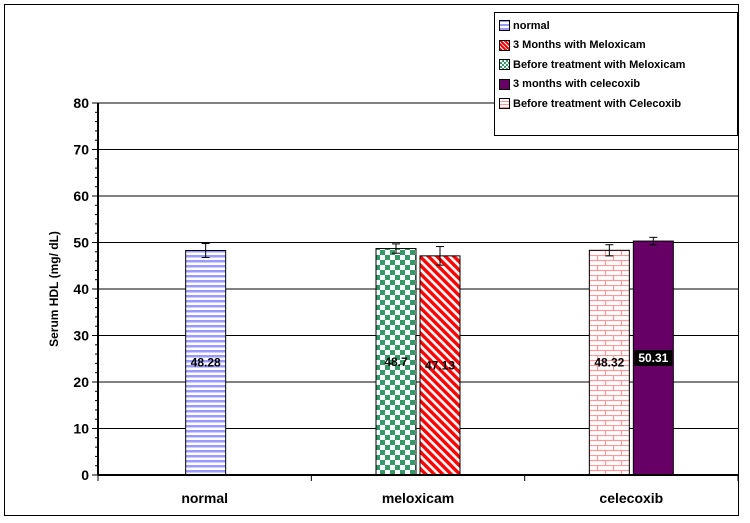  What do you see at coordinates (54, 289) in the screenshot?
I see `y-axis-title: Serum HDL (mg/ dL)` at bounding box center [54, 289].